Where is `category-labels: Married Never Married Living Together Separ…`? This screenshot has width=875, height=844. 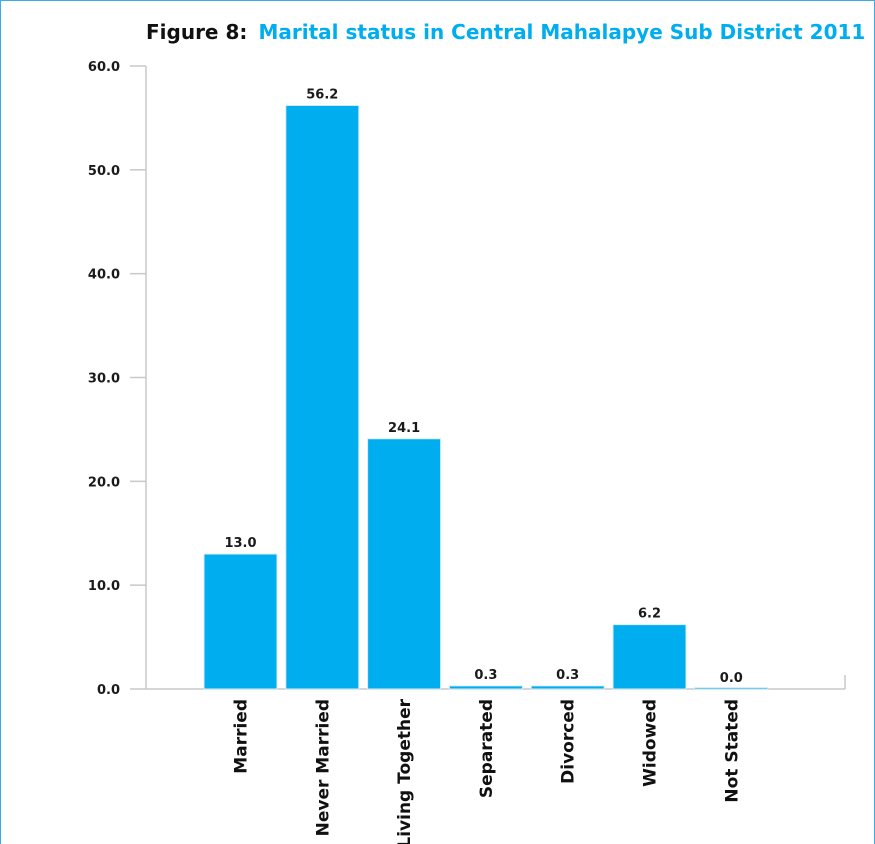 category-labels: Married Never Married Living Together Separ… is located at coordinates (487, 771).